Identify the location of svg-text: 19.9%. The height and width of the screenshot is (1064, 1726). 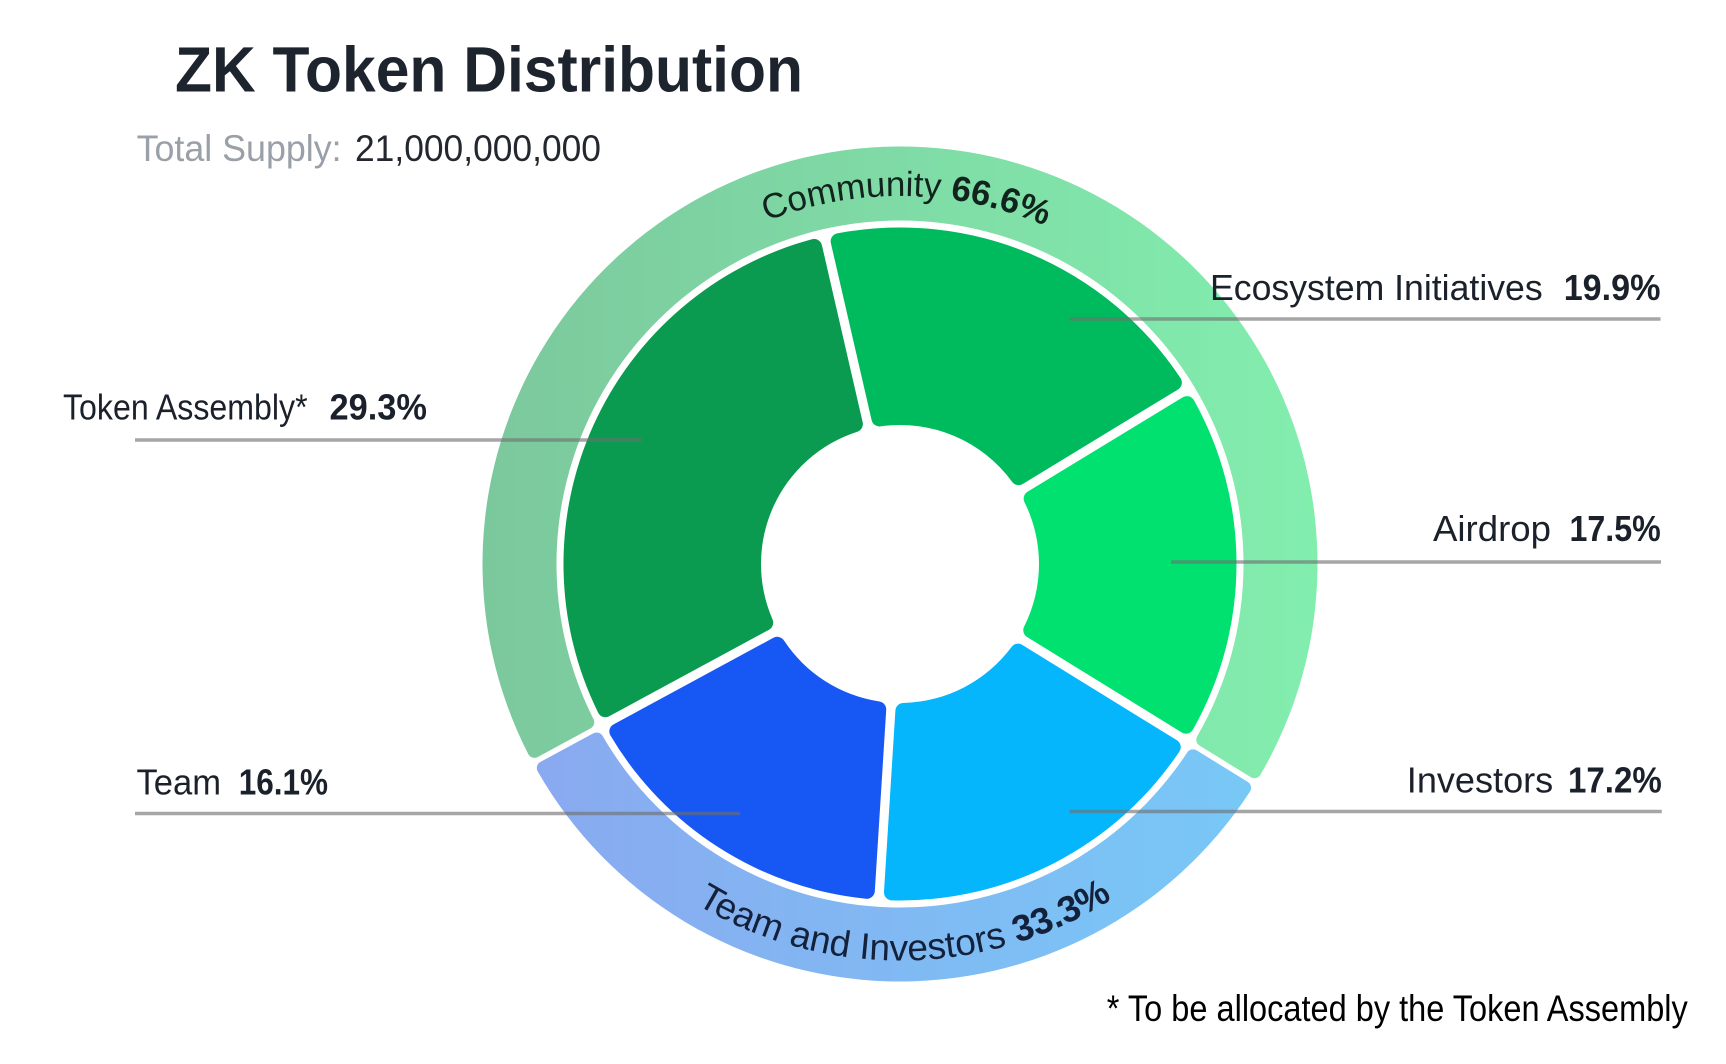
(1612, 287).